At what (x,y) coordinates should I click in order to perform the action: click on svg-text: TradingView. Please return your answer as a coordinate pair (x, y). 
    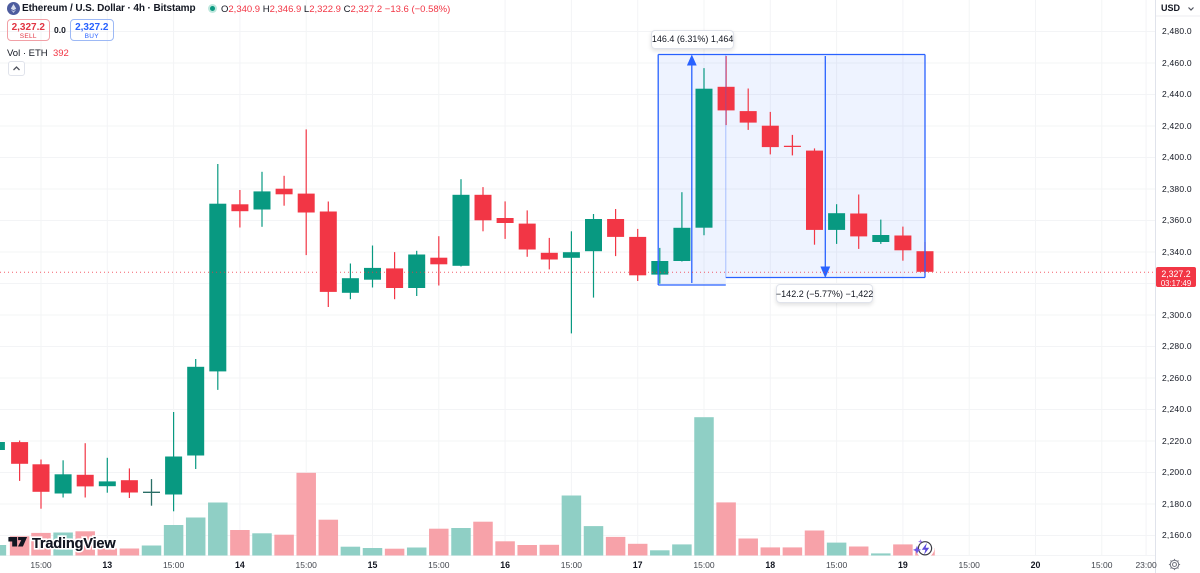
    Looking at the image, I should click on (74, 544).